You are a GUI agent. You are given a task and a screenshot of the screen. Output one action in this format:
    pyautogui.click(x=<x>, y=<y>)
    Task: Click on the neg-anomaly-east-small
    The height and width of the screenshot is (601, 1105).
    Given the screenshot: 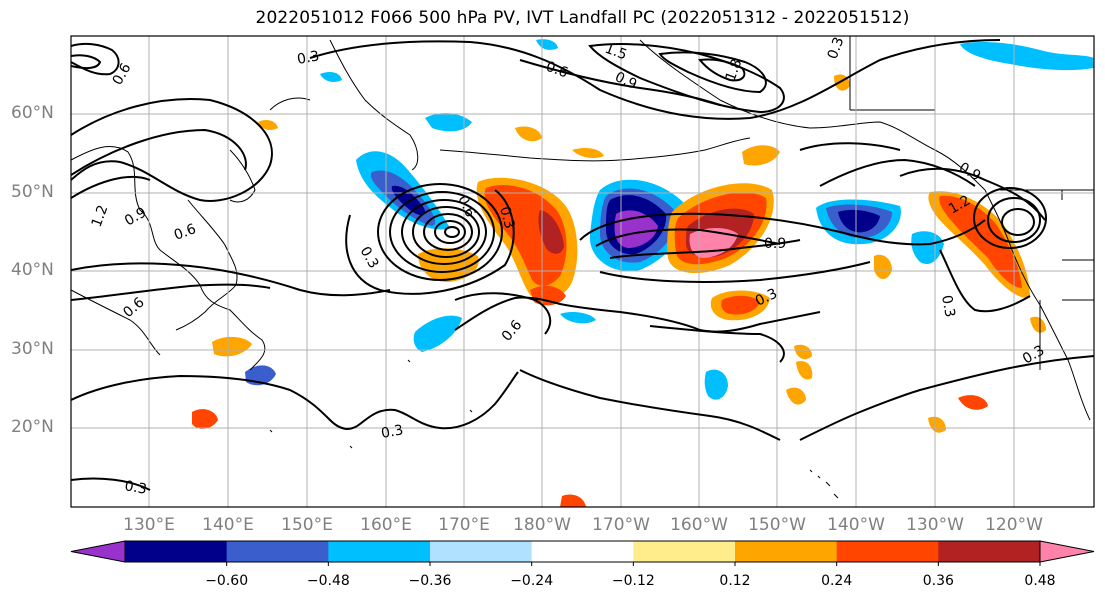 What is the action you would take?
    pyautogui.click(x=927, y=247)
    